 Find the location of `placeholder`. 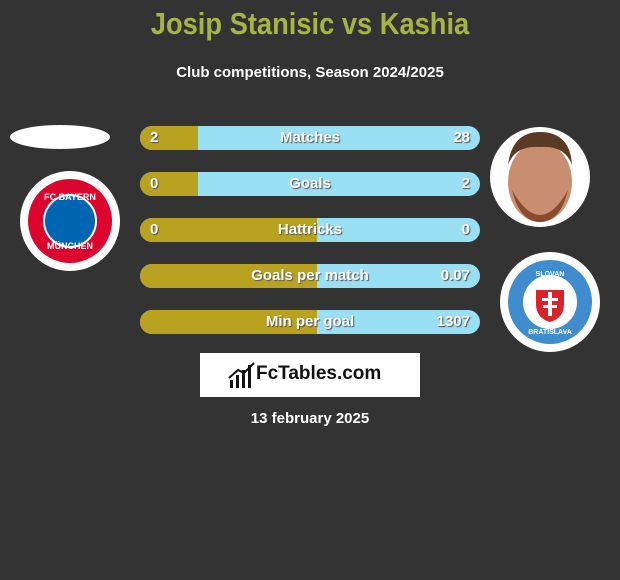

placeholder is located at coordinates (60, 137).